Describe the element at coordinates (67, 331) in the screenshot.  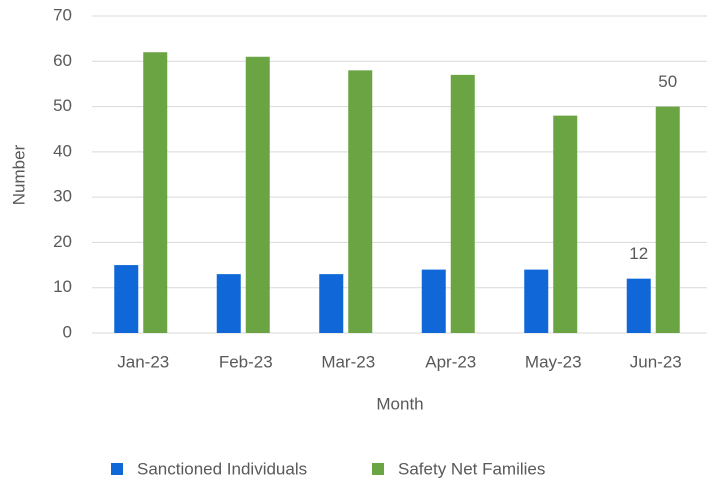
I see `y-tick-label: 0` at that location.